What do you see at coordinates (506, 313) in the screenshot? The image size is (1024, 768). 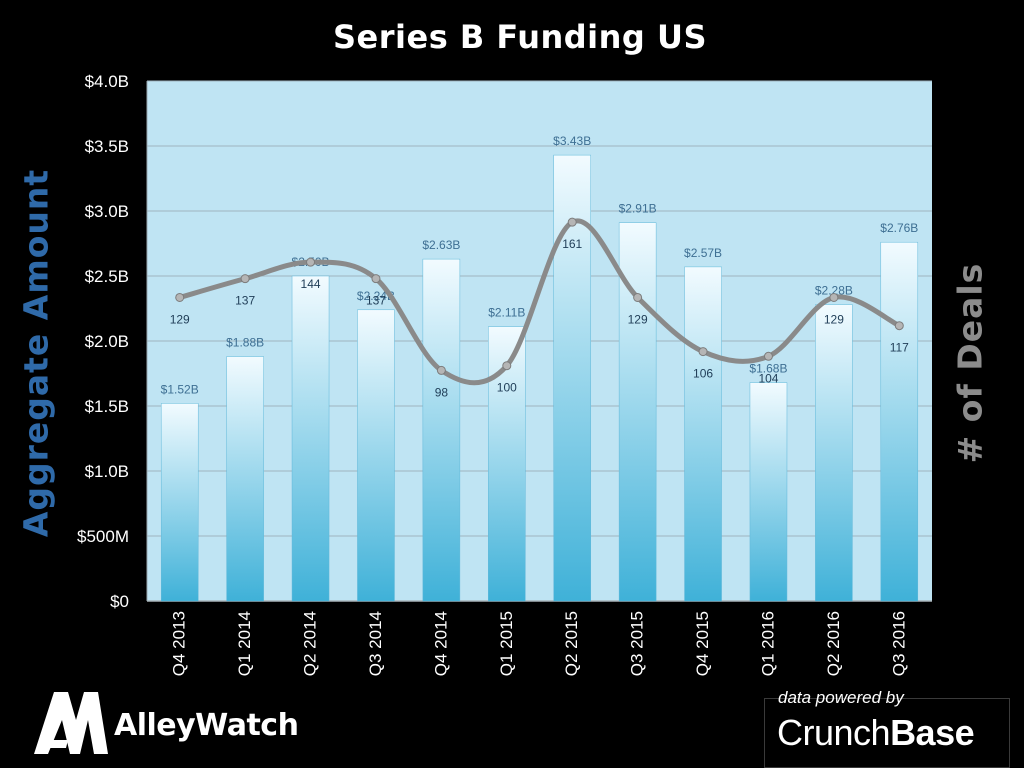 I see `bar-value-label: $2.11B` at bounding box center [506, 313].